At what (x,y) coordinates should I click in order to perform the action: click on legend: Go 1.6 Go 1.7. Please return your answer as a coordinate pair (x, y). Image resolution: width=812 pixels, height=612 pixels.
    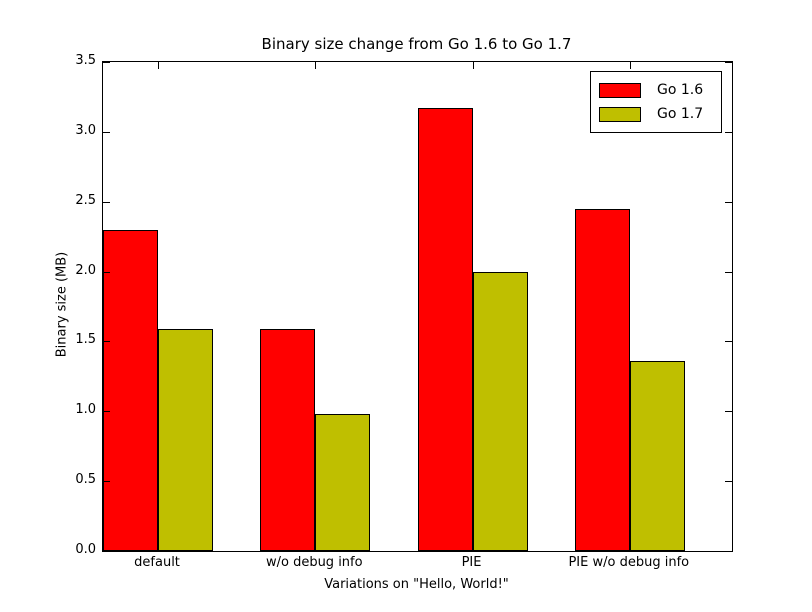
    Looking at the image, I should click on (656, 102).